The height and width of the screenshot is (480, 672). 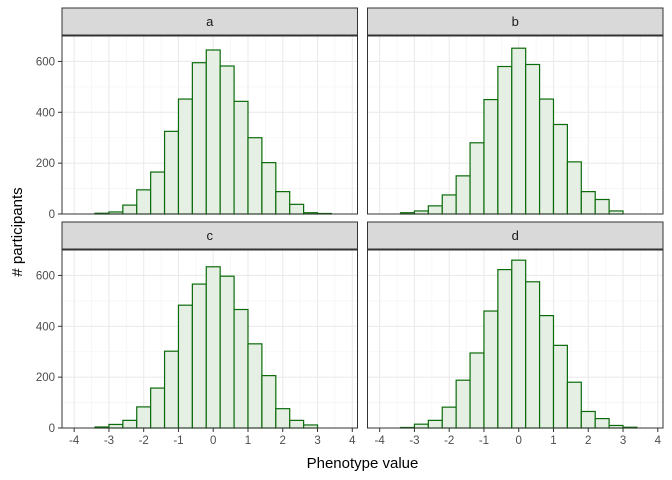 I want to click on y-axis-title: # participants, so click(x=17, y=231).